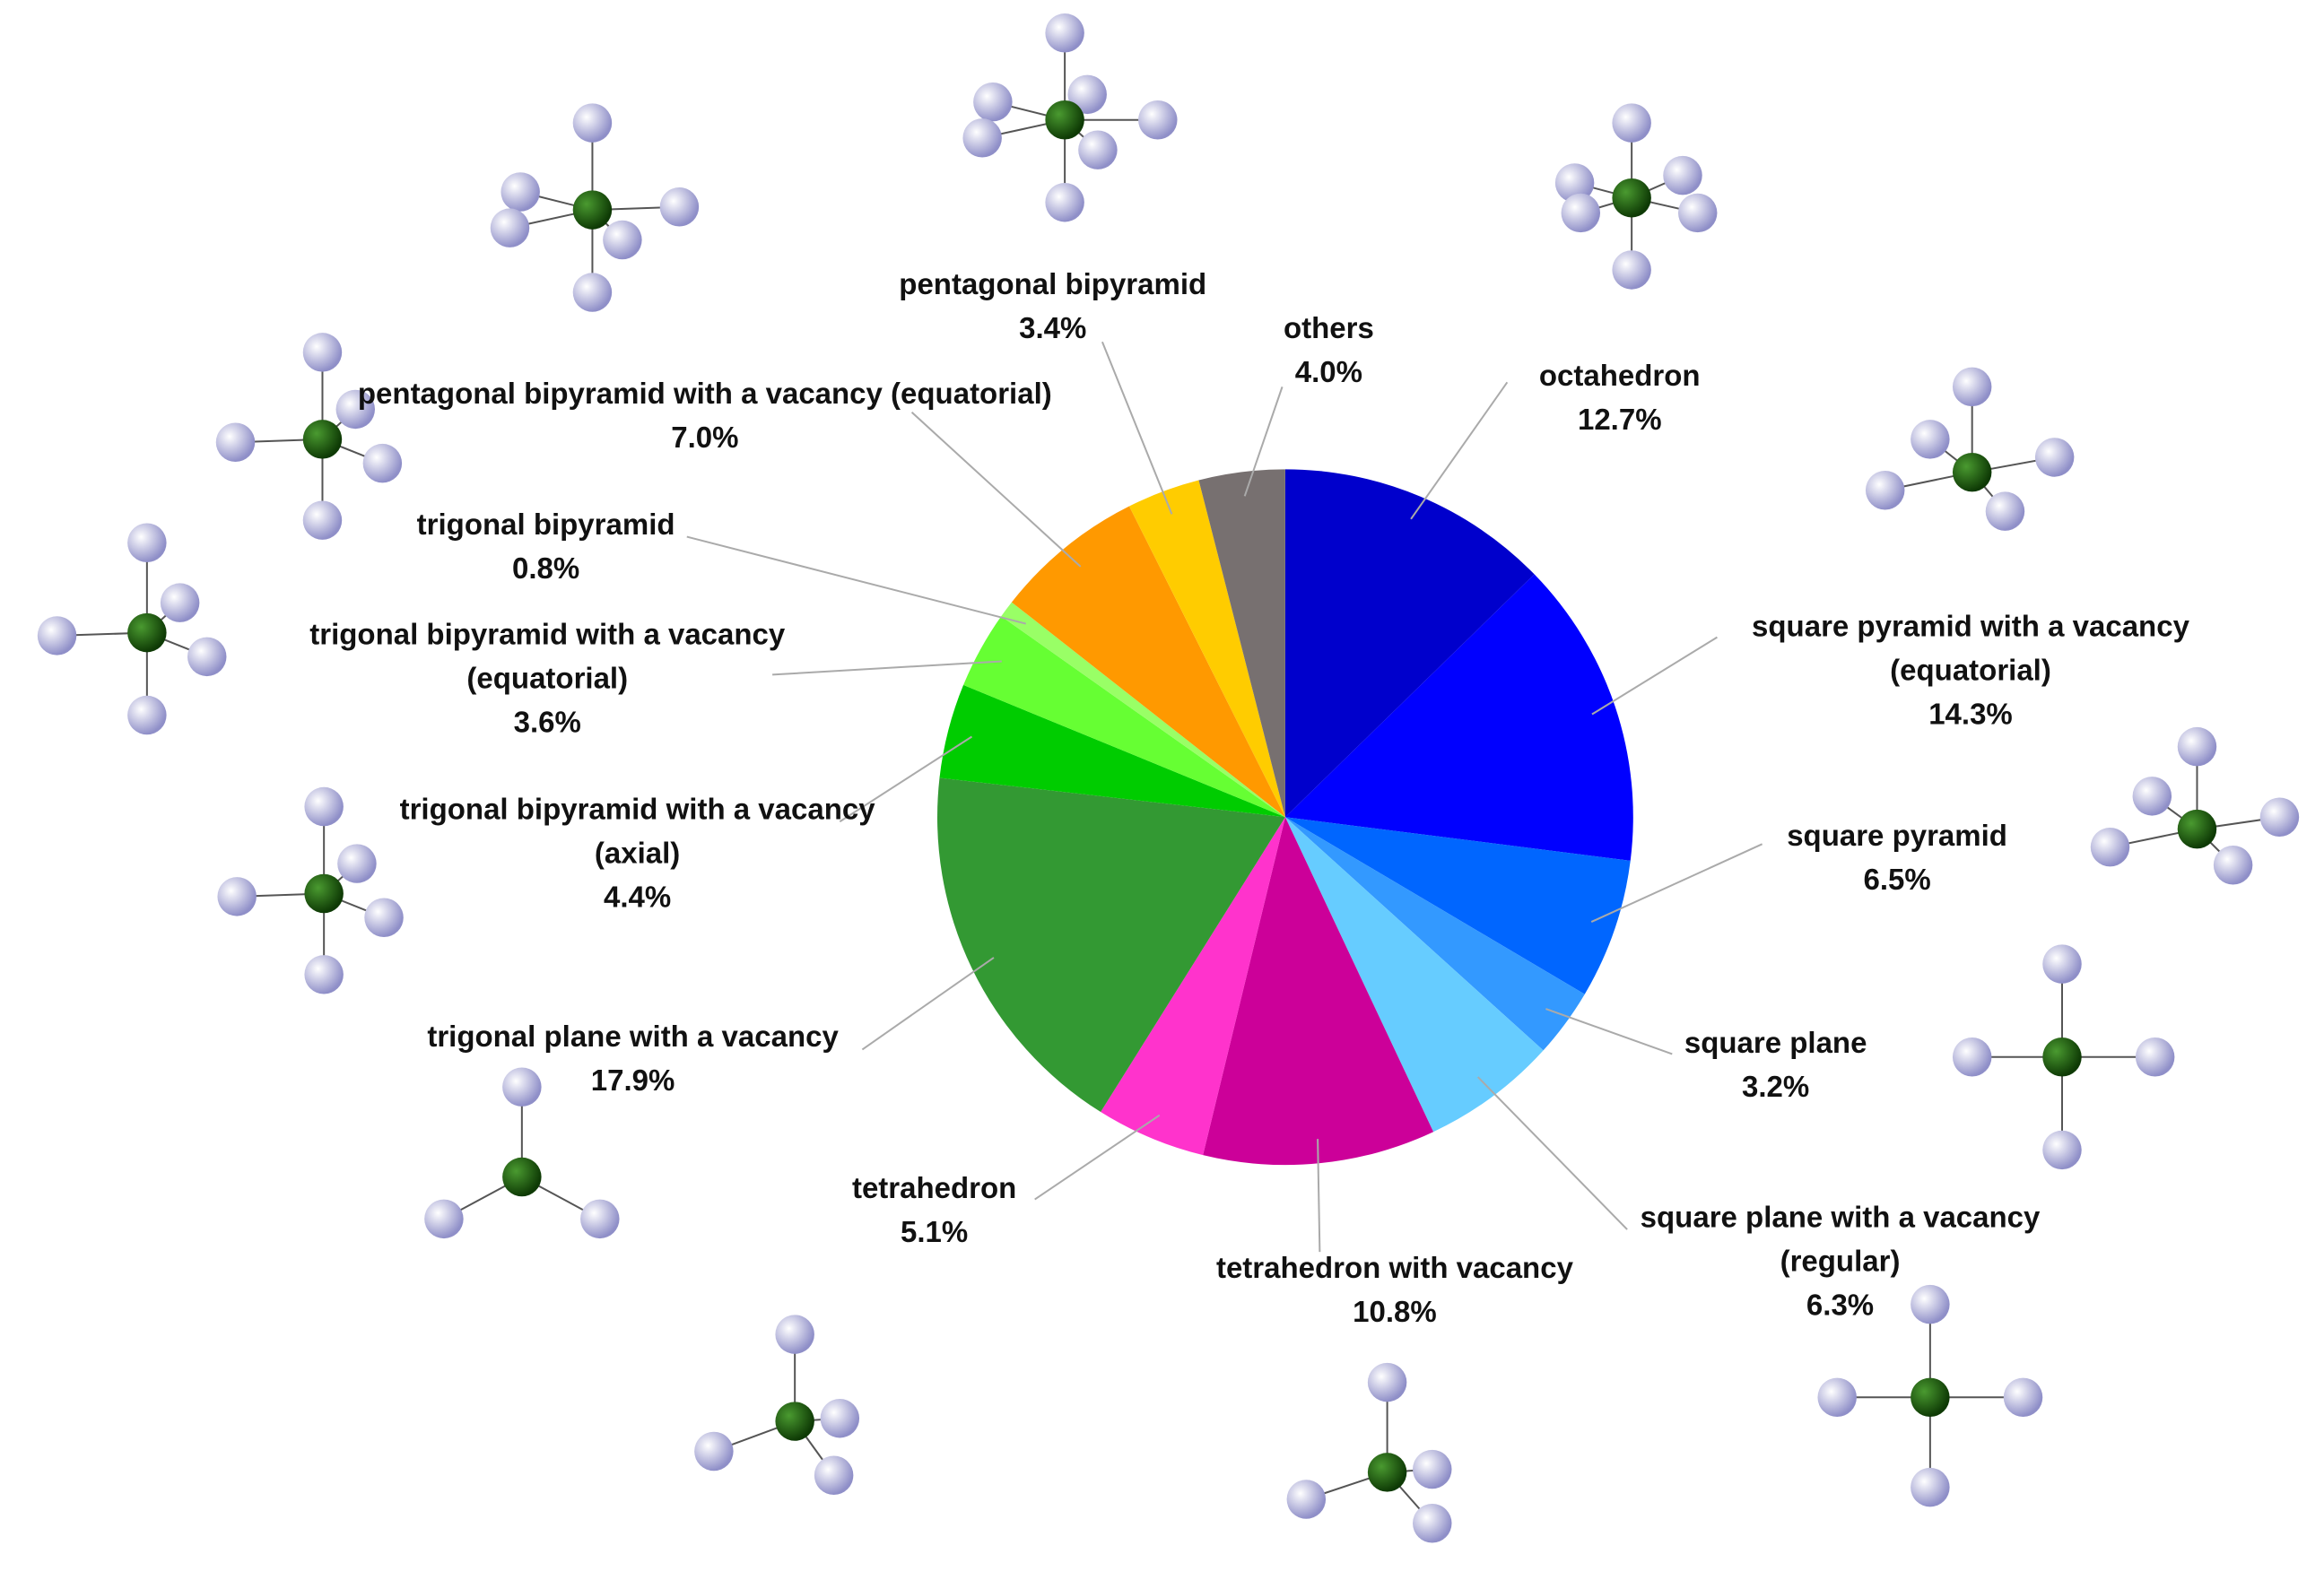  What do you see at coordinates (1970, 714) in the screenshot?
I see `value-label: 14.3%` at bounding box center [1970, 714].